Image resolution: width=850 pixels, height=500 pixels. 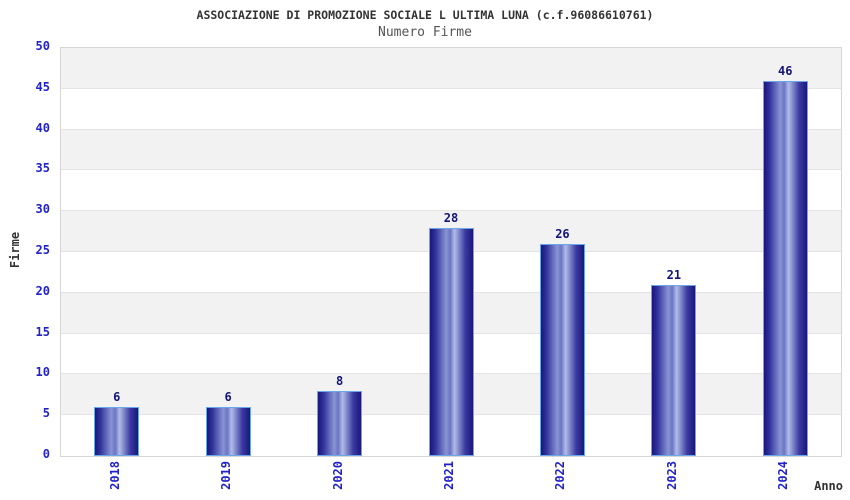 What do you see at coordinates (337, 475) in the screenshot?
I see `x-tick-label: 2020` at bounding box center [337, 475].